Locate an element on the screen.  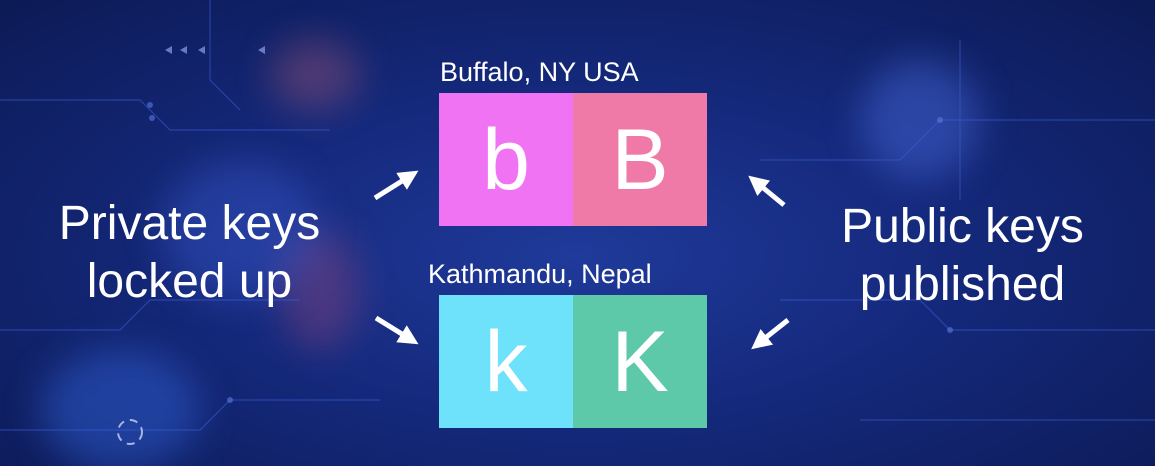
public-caption-line-1: Public keys is located at coordinates (962, 226).